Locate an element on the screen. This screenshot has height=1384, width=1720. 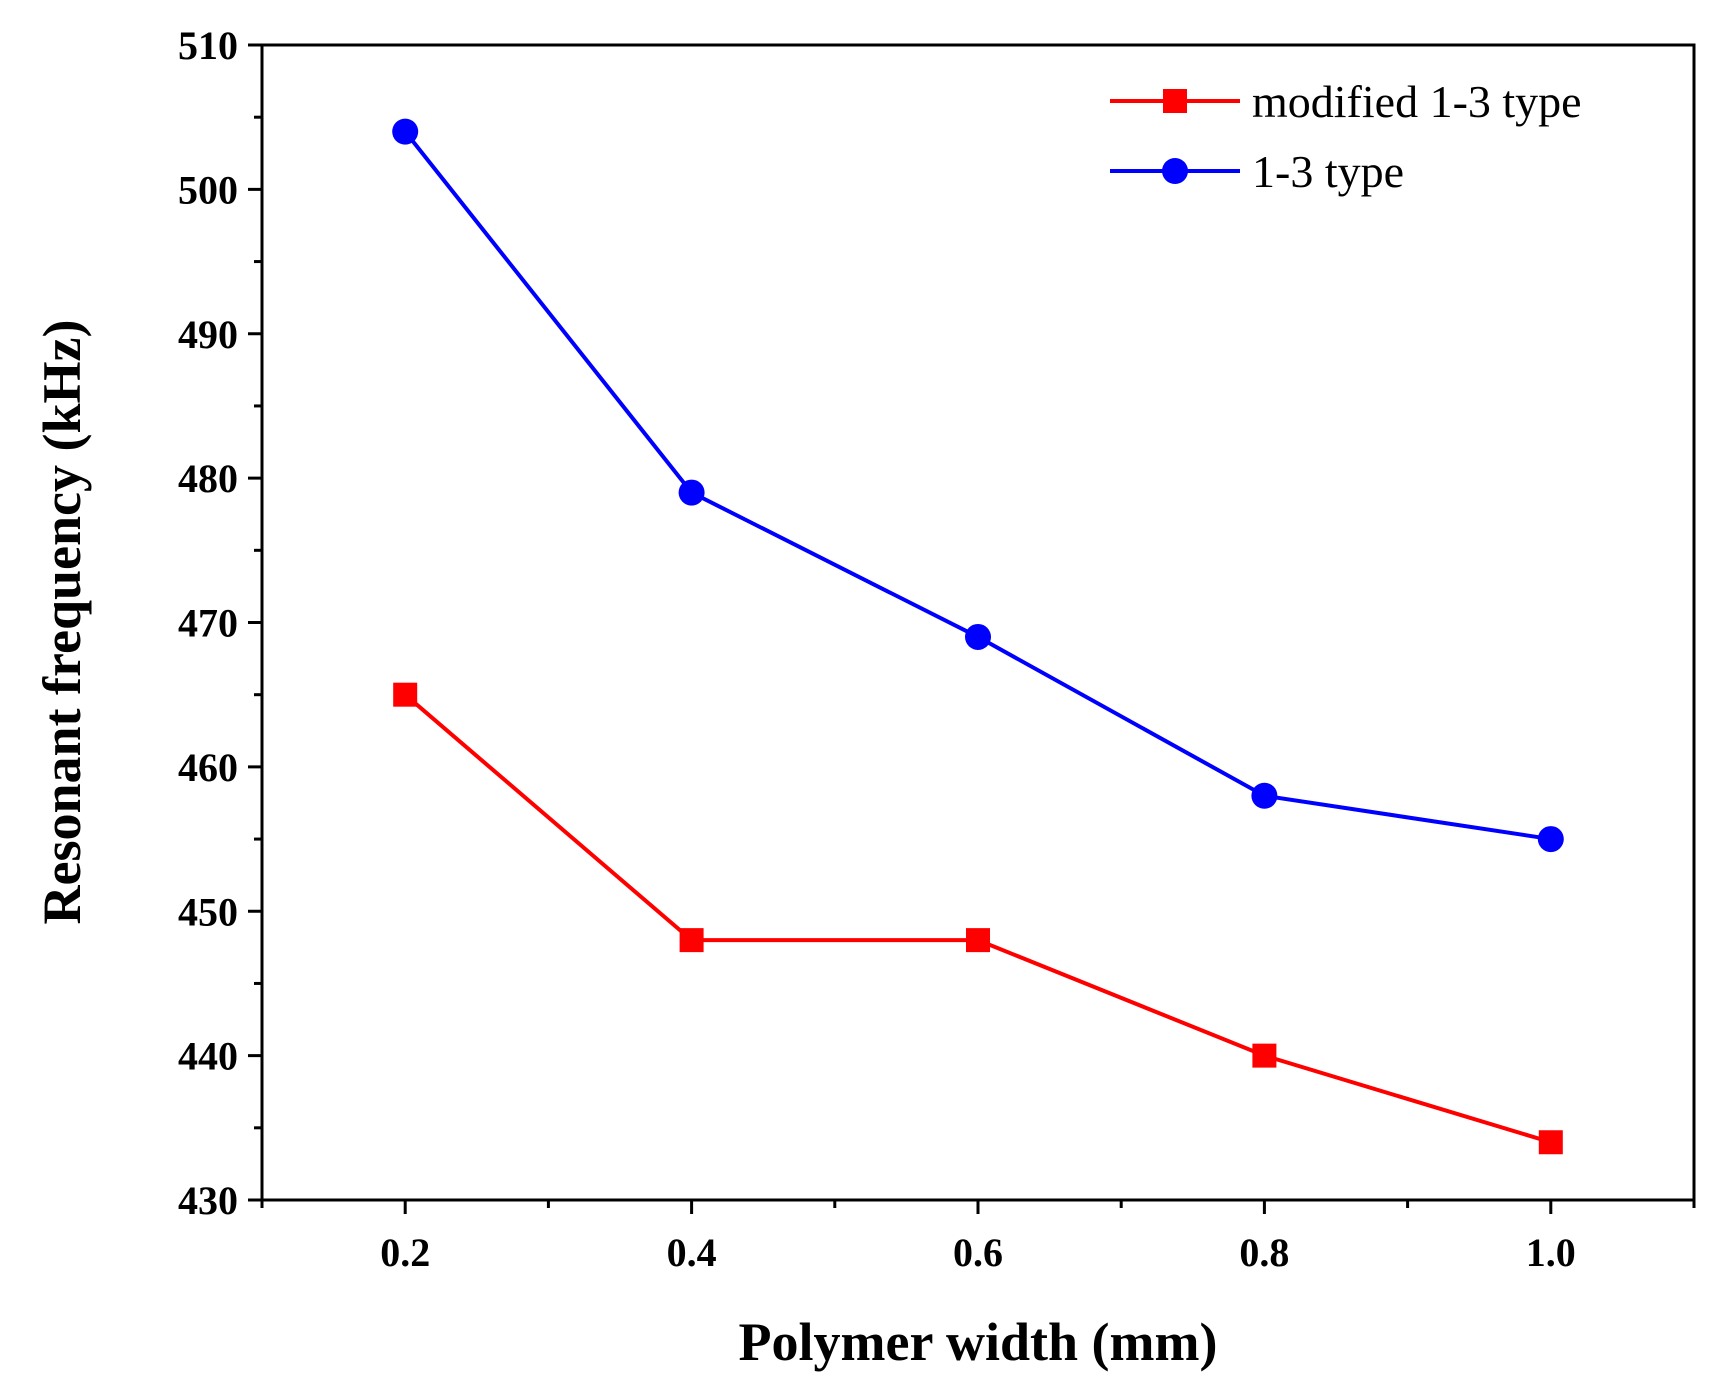
y-tick-label: 430 is located at coordinates (208, 1200).